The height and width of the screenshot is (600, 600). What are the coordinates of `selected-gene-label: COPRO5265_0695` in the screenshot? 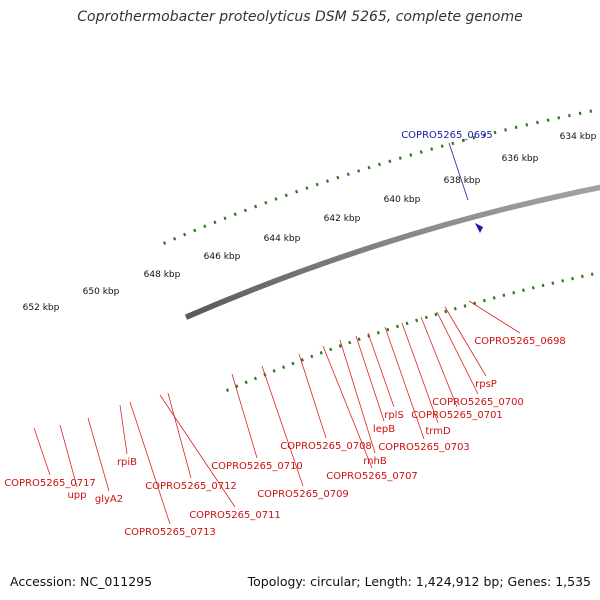 It's located at (447, 135).